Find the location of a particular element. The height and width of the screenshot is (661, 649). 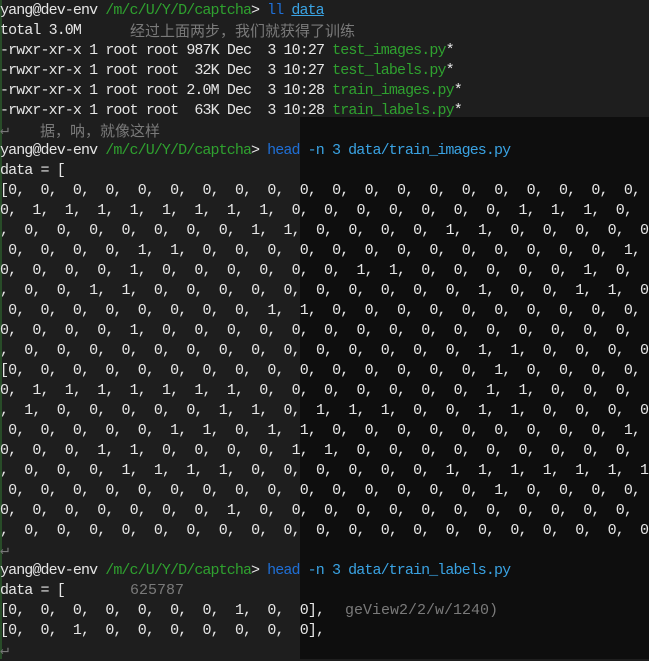

file-meta: -rwxr-xr-x 1 root root 32K Dec 3 10:27 is located at coordinates (166, 70).